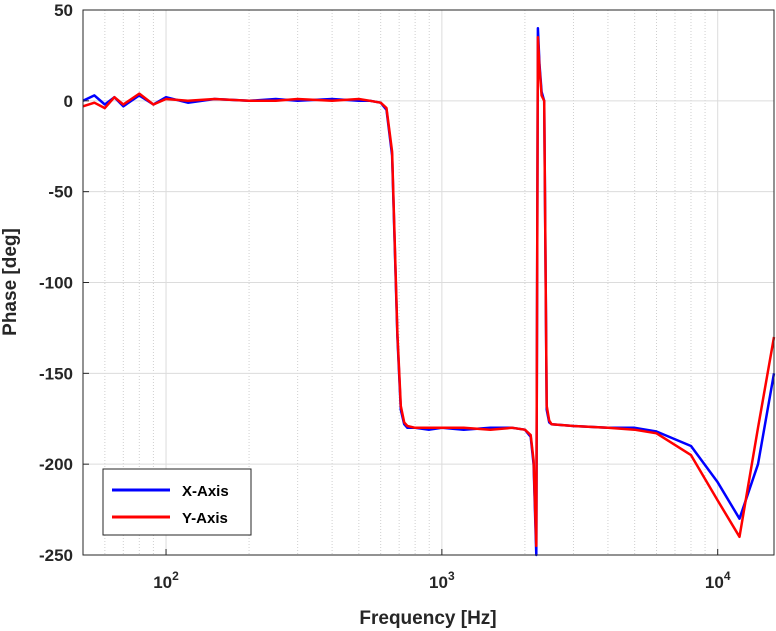 The width and height of the screenshot is (776, 631). Describe the element at coordinates (56, 555) in the screenshot. I see `y-tick-label: -250` at that location.